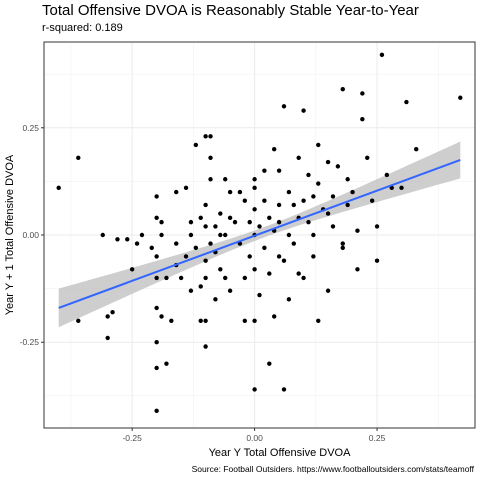  Describe the element at coordinates (254, 438) in the screenshot. I see `x-tick-label: 0.00` at that location.